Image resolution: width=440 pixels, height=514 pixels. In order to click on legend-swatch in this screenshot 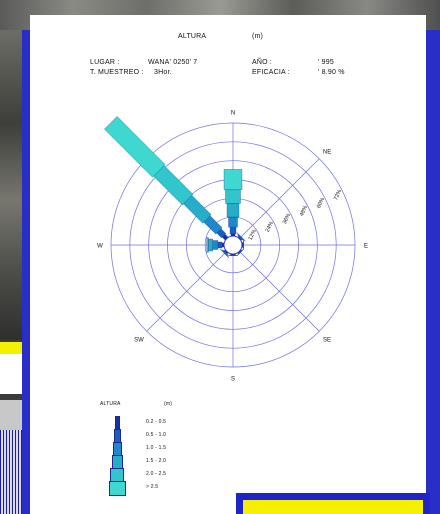, I will do `click(117, 488)`.